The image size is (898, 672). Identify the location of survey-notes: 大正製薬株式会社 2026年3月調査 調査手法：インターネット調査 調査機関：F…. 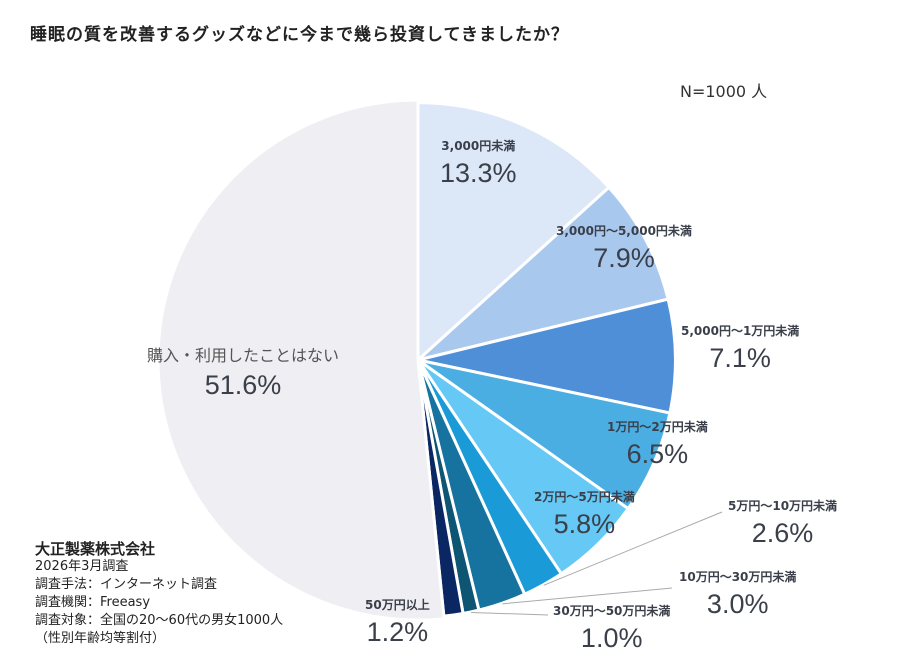
(159, 594).